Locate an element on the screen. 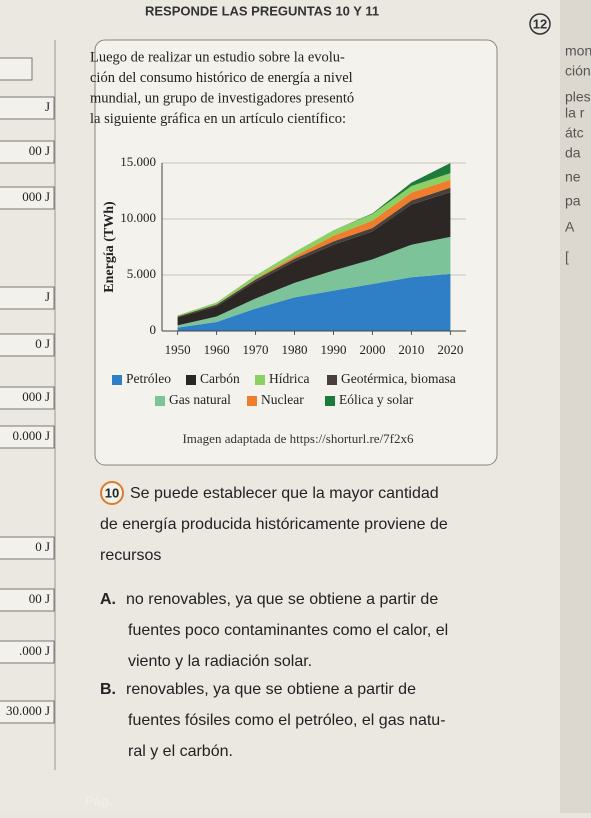 Image resolution: width=591 pixels, height=818 pixels. margin-right-text: ción is located at coordinates (578, 71).